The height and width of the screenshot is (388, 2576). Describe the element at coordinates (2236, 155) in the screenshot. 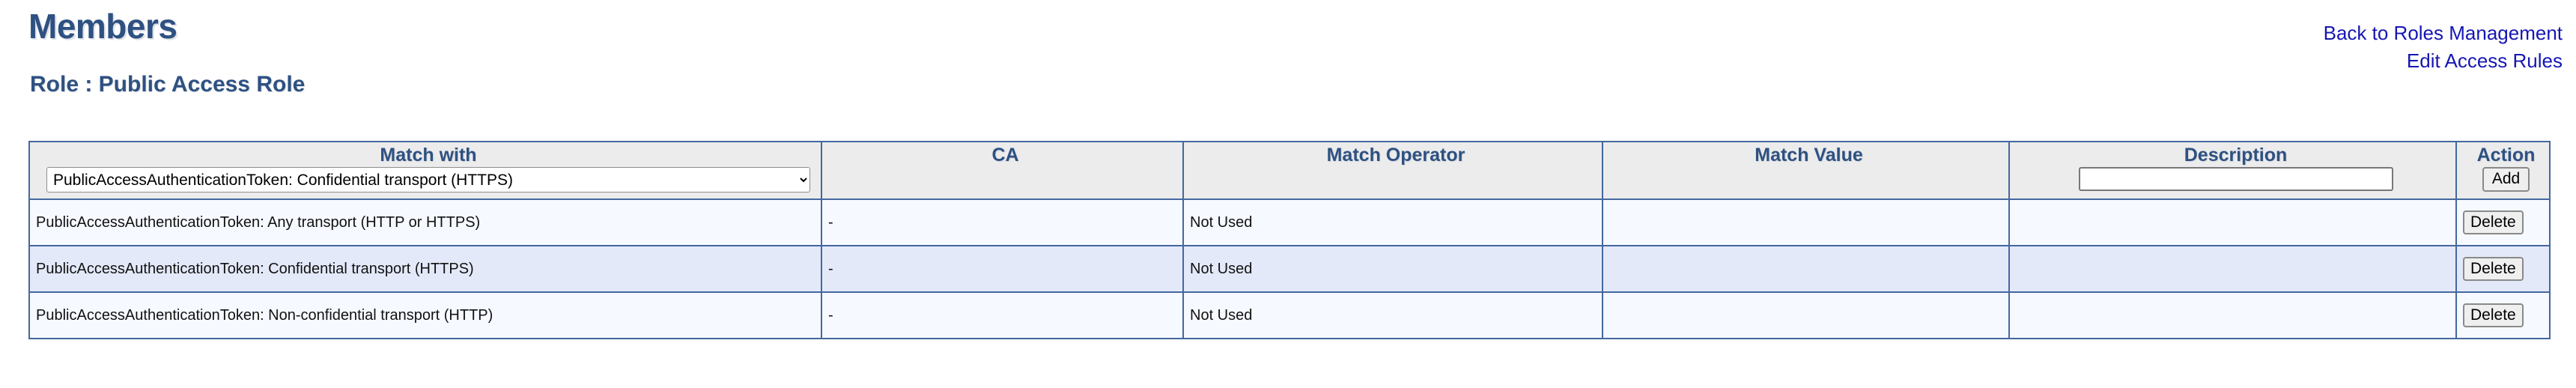

I see `column-label-description: Description` at that location.